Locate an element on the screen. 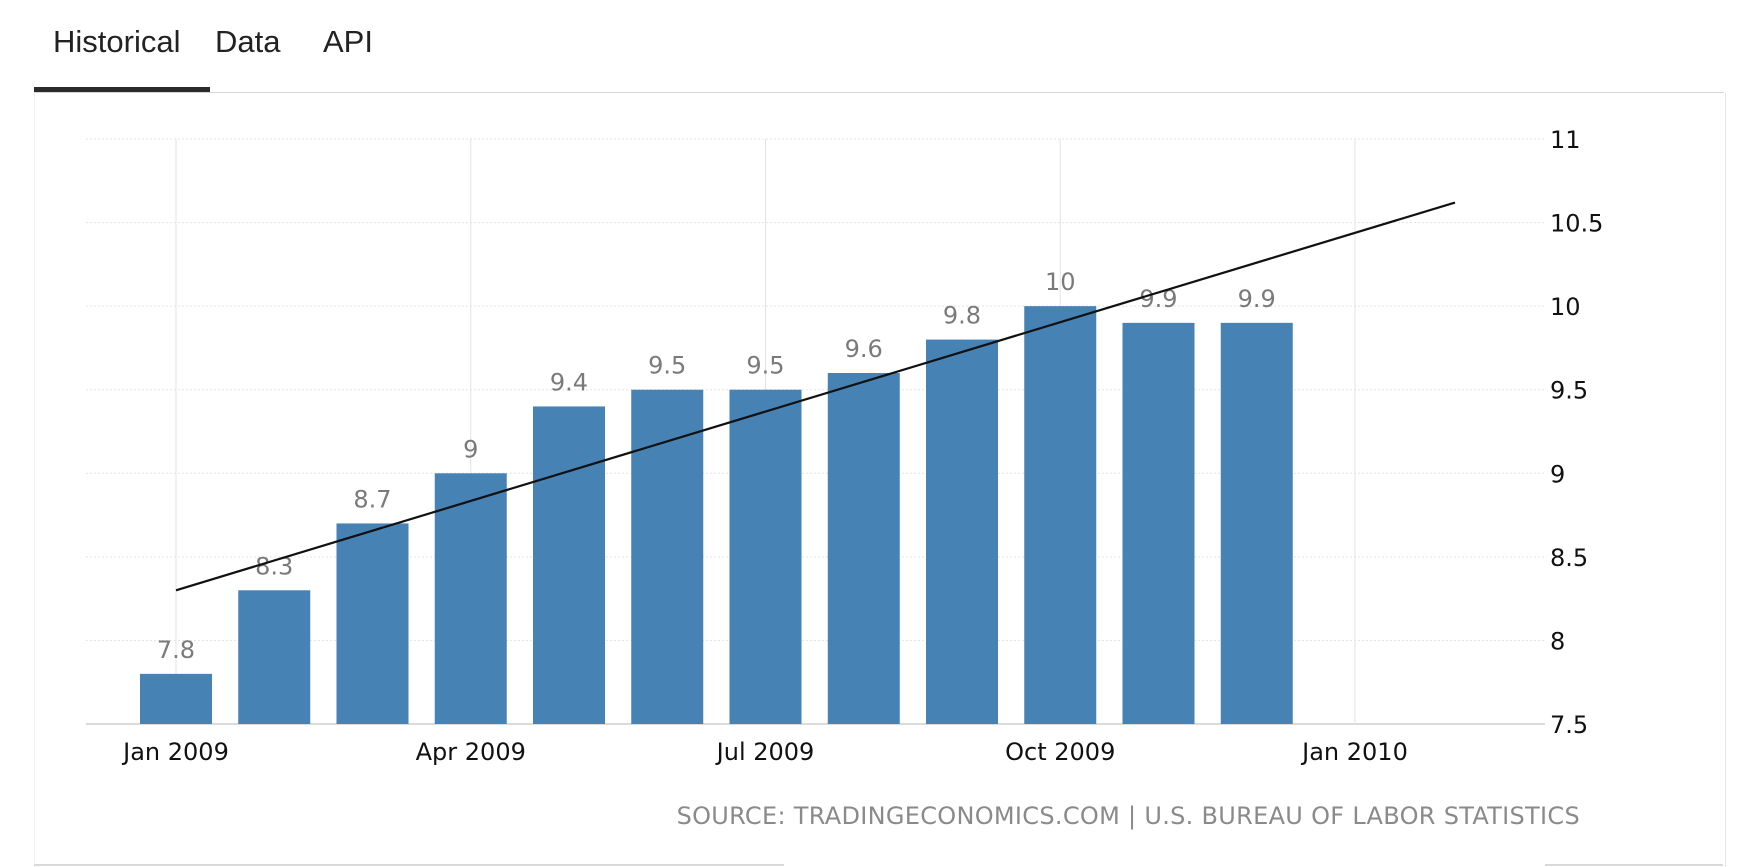 This screenshot has height=867, width=1742. y-tick-label: 7.5 is located at coordinates (1569, 725).